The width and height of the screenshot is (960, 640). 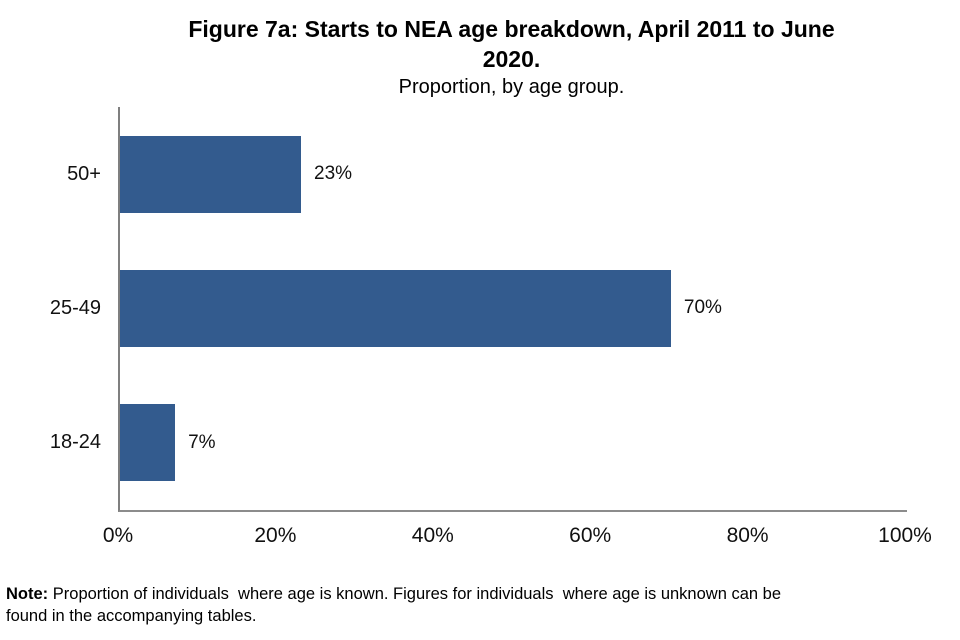 What do you see at coordinates (905, 535) in the screenshot?
I see `x-tick-label-100%: 100%` at bounding box center [905, 535].